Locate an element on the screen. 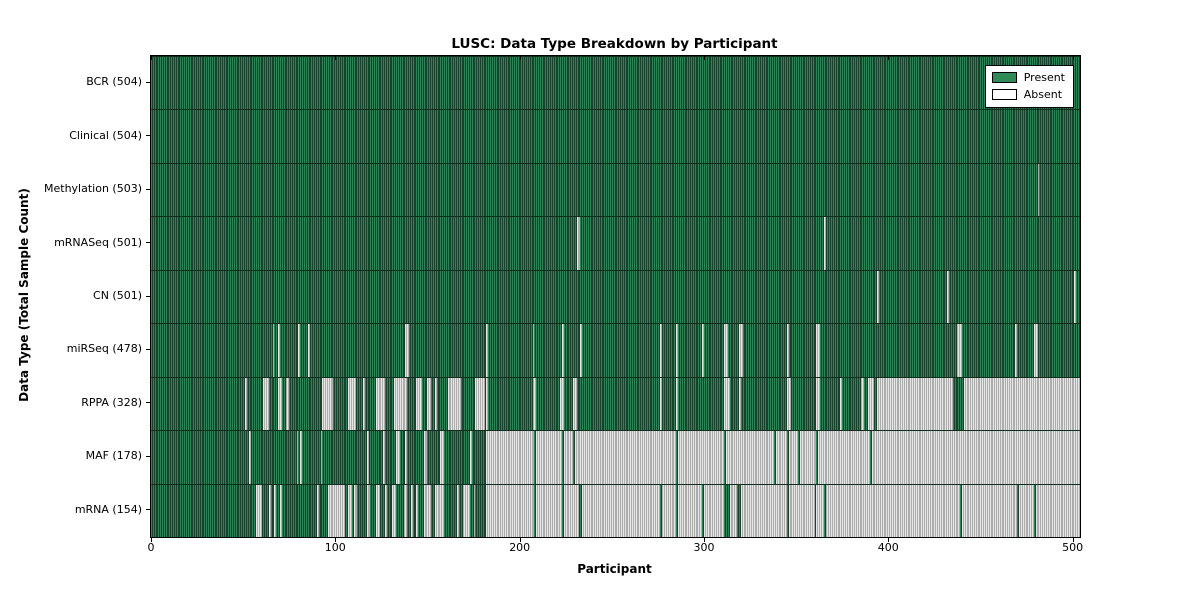 The width and height of the screenshot is (1200, 600). matrix-row-methylation is located at coordinates (615, 189).